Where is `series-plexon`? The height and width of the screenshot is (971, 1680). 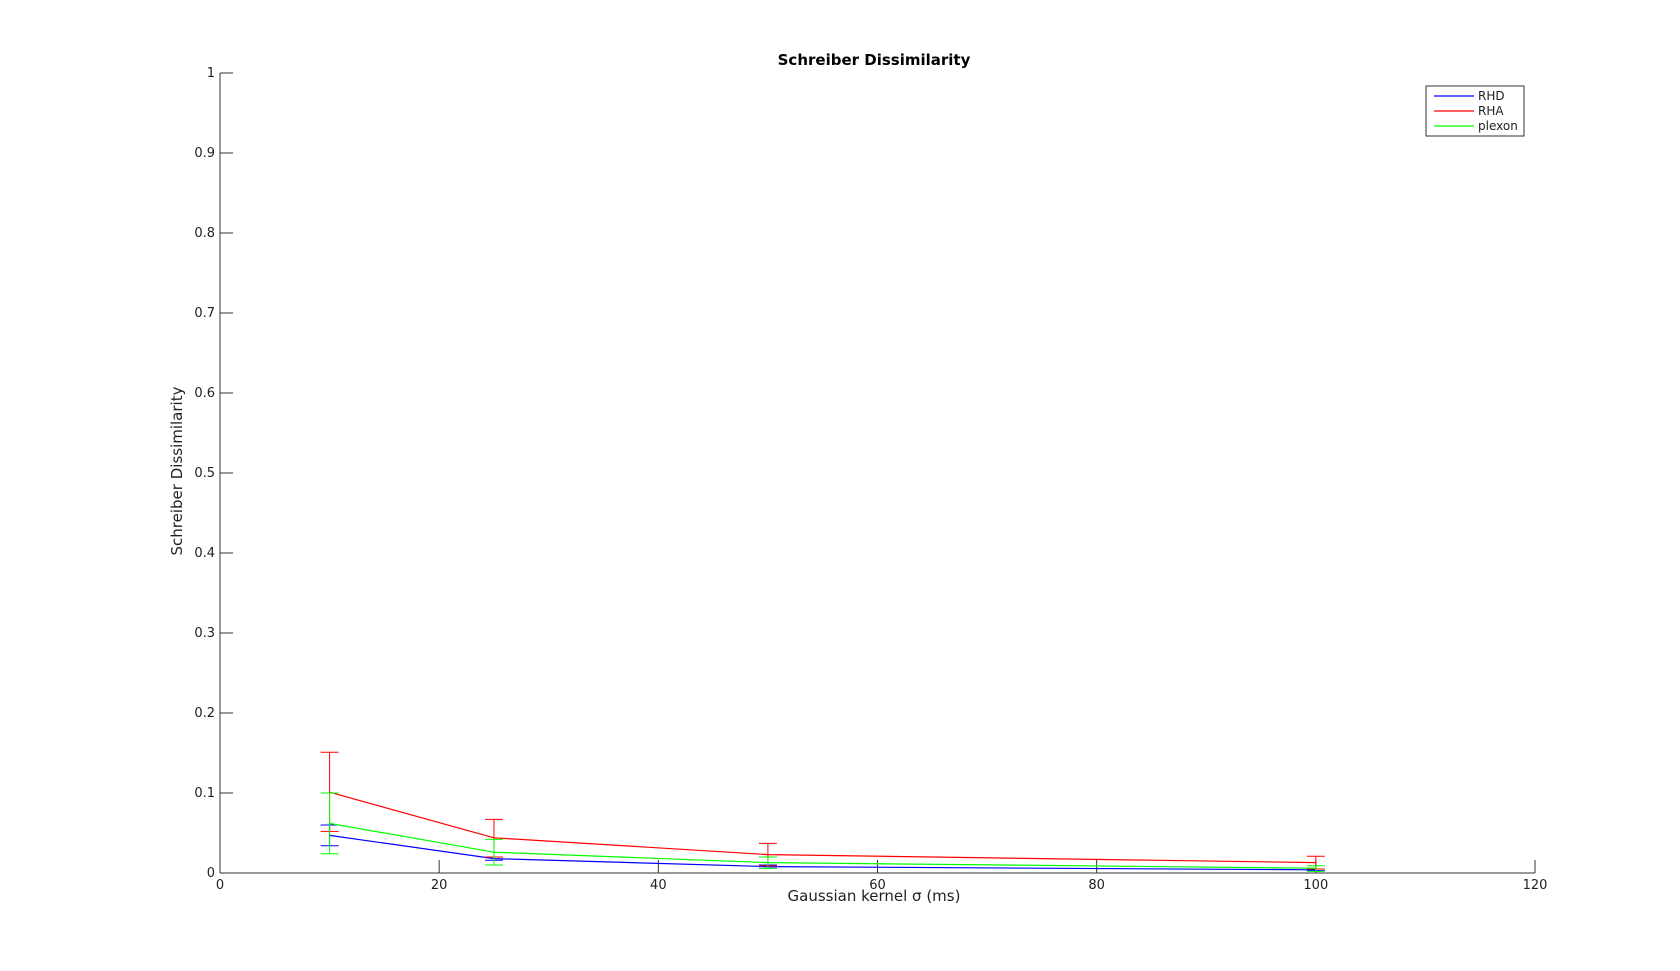
series-plexon is located at coordinates (822, 832).